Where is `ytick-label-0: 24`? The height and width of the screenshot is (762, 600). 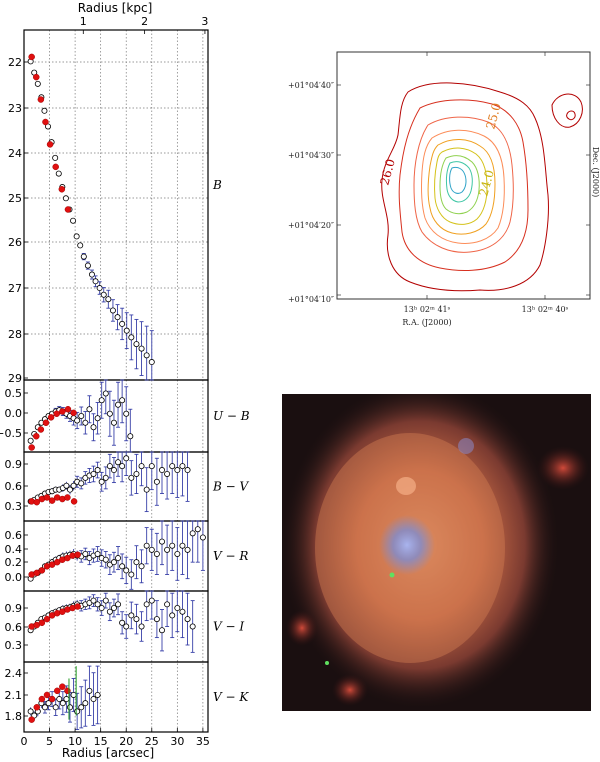 ytick-label-0: 24 is located at coordinates (15, 153).